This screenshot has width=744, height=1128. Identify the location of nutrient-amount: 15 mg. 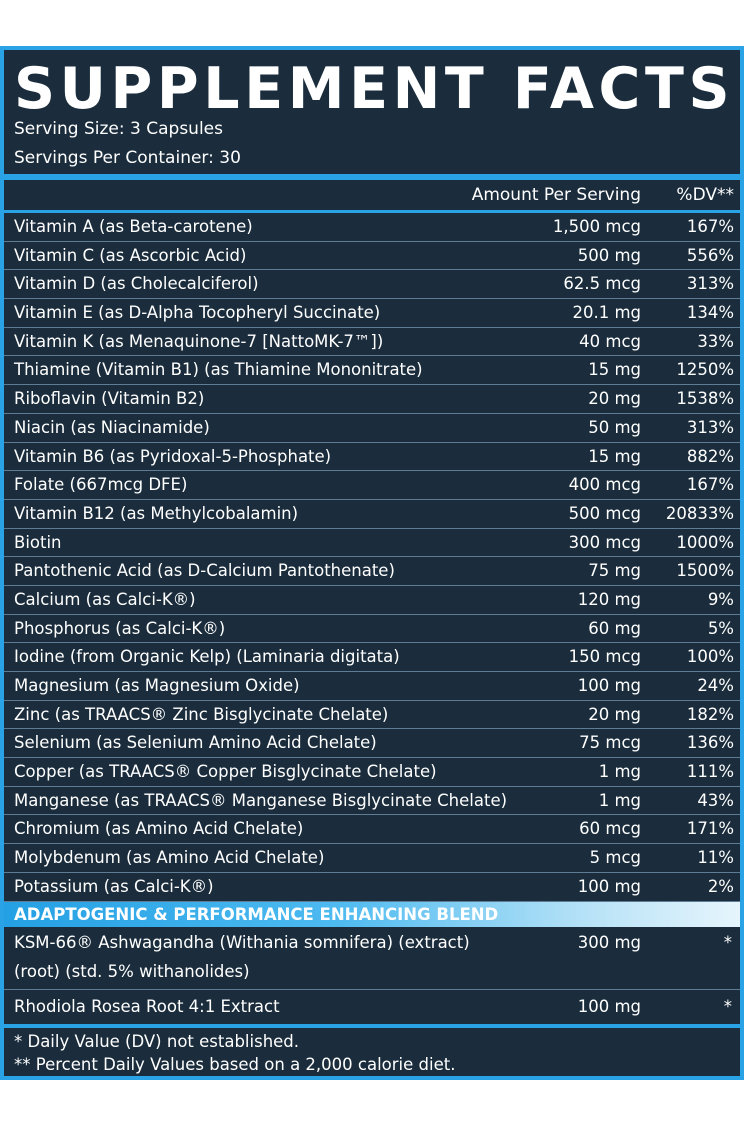
(614, 370).